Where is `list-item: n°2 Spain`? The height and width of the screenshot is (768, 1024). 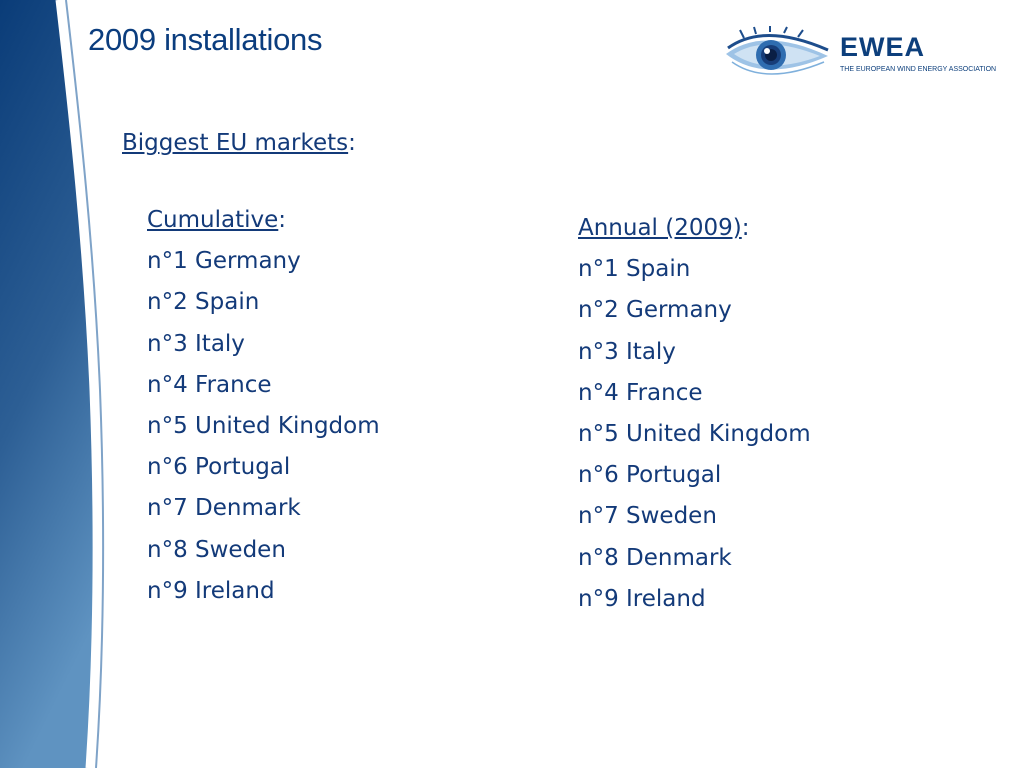
list-item: n°2 Spain is located at coordinates (203, 302).